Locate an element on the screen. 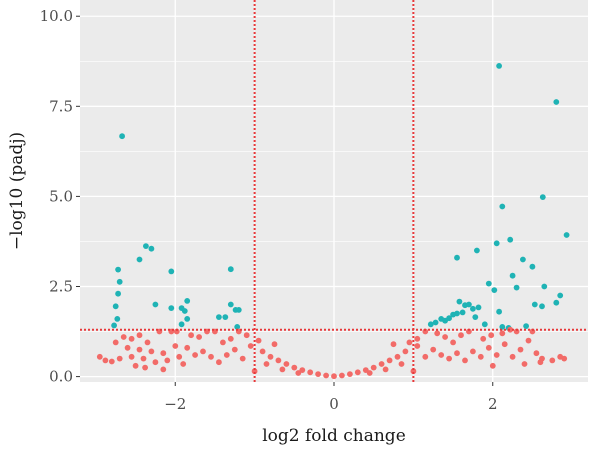 This screenshot has height=450, width=600. x-axis-ticks: −2 0 2 is located at coordinates (331, 397).